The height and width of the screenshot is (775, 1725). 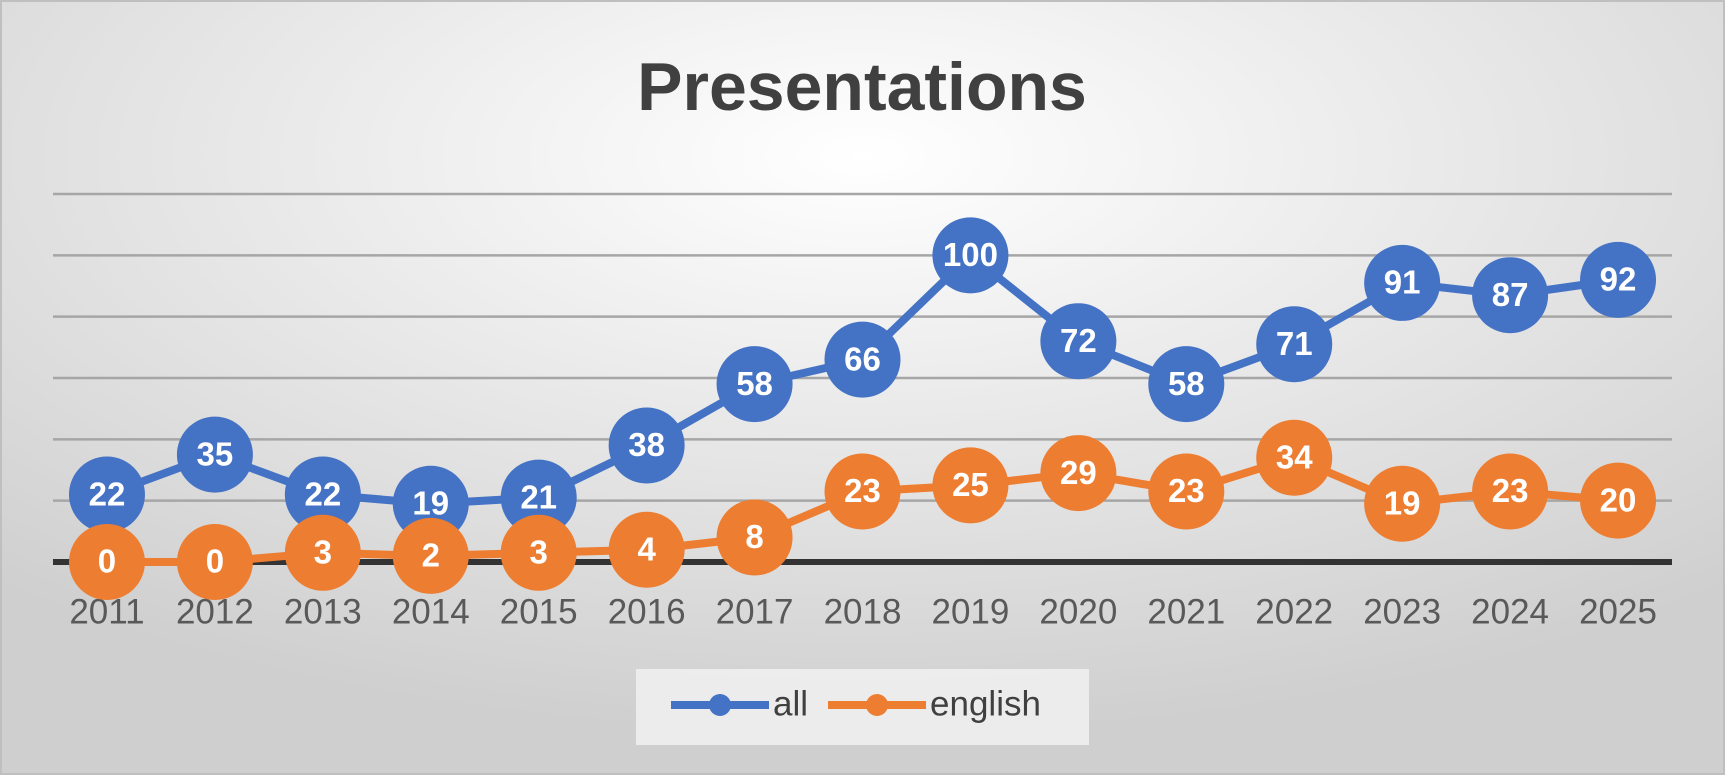 I want to click on data-label: 34, so click(x=1294, y=456).